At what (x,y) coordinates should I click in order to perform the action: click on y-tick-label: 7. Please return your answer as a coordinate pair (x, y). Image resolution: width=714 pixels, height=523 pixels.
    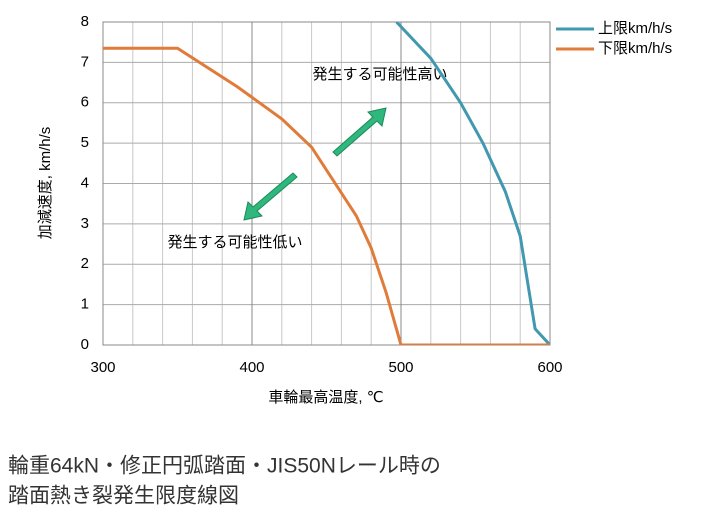
    Looking at the image, I should click on (85, 61).